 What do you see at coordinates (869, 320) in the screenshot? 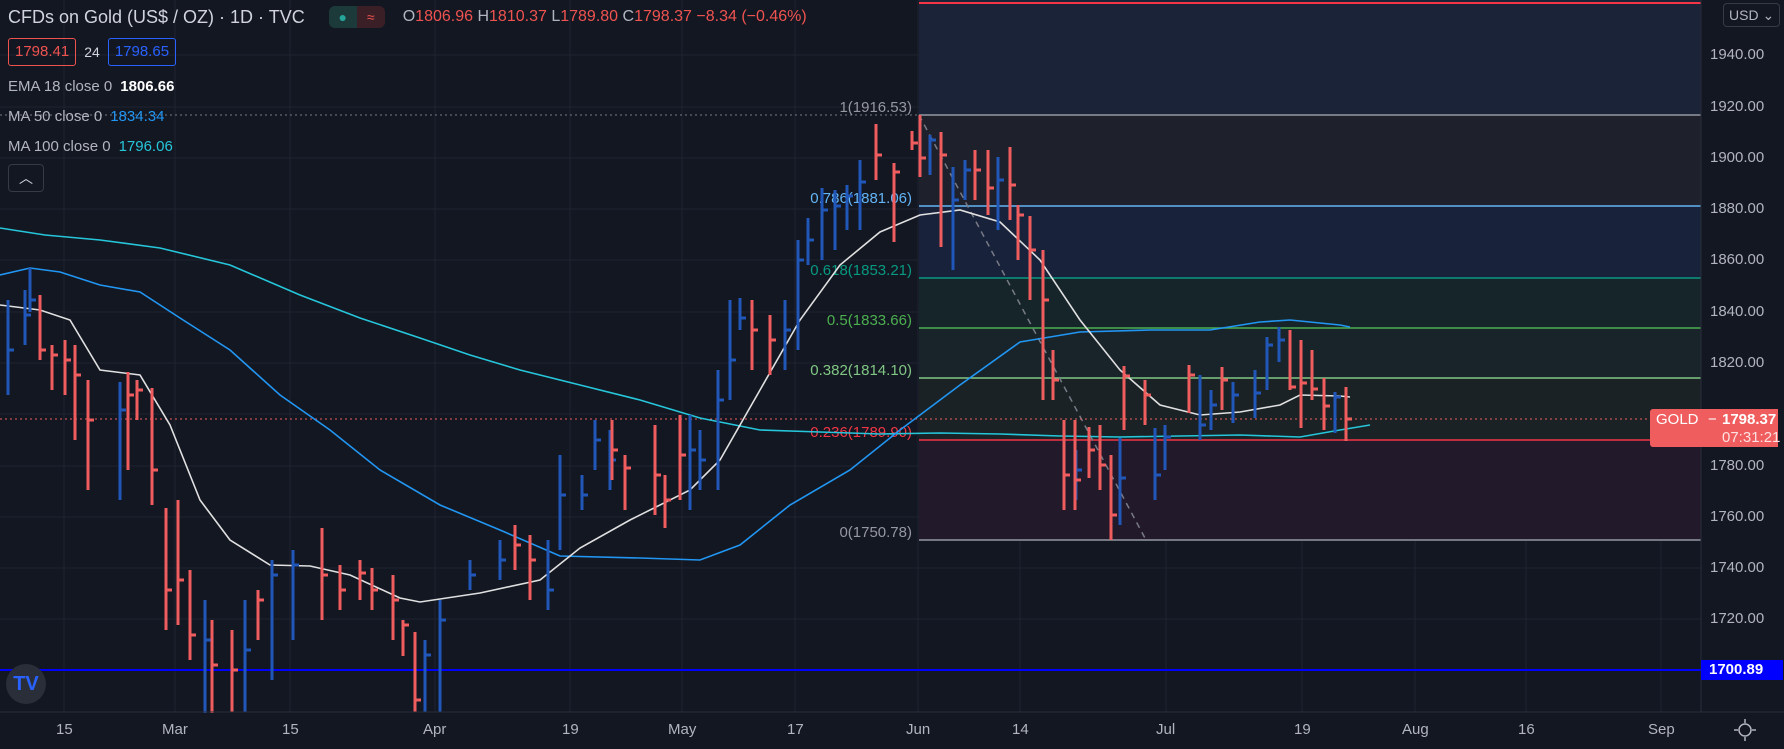
I see `fib-label-05: 0.5(1833.66)` at bounding box center [869, 320].